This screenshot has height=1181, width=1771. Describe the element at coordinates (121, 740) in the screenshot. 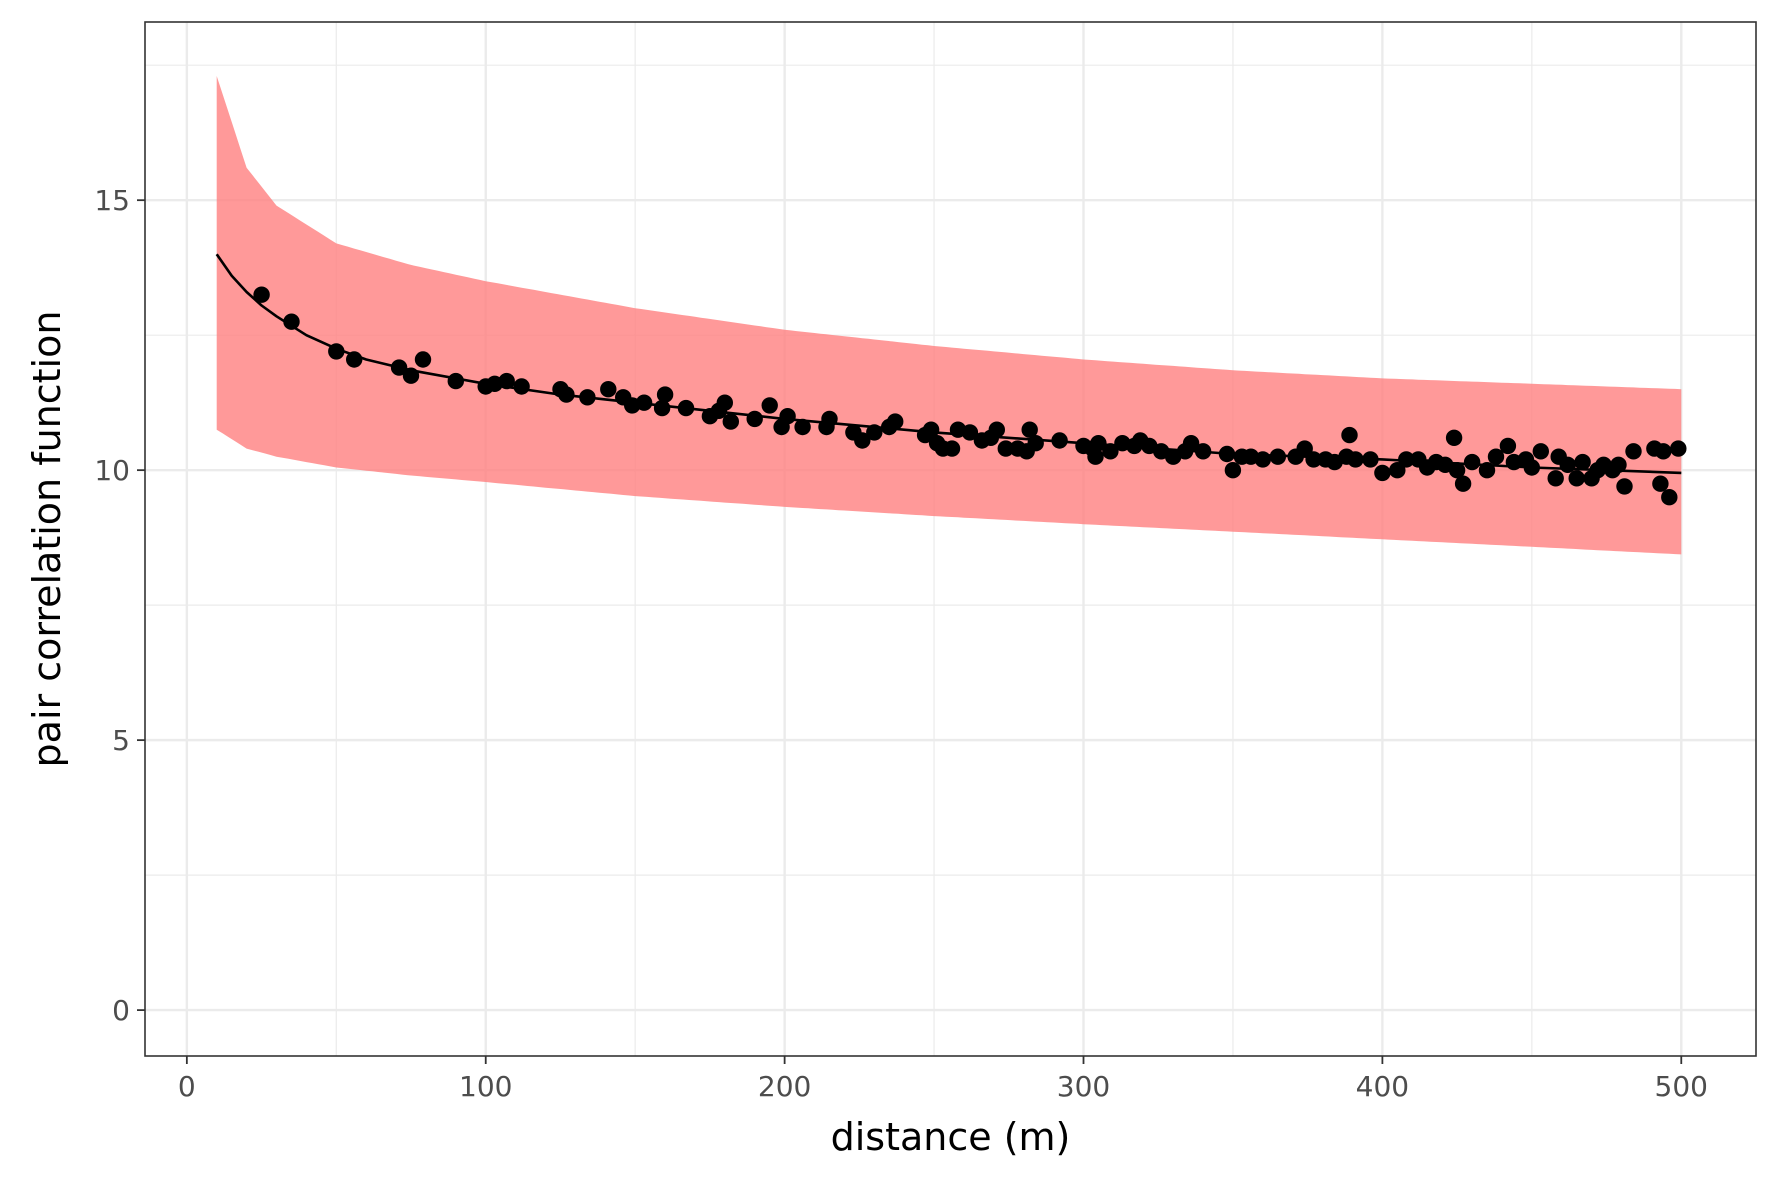

I see `y-tick-label: 5` at that location.